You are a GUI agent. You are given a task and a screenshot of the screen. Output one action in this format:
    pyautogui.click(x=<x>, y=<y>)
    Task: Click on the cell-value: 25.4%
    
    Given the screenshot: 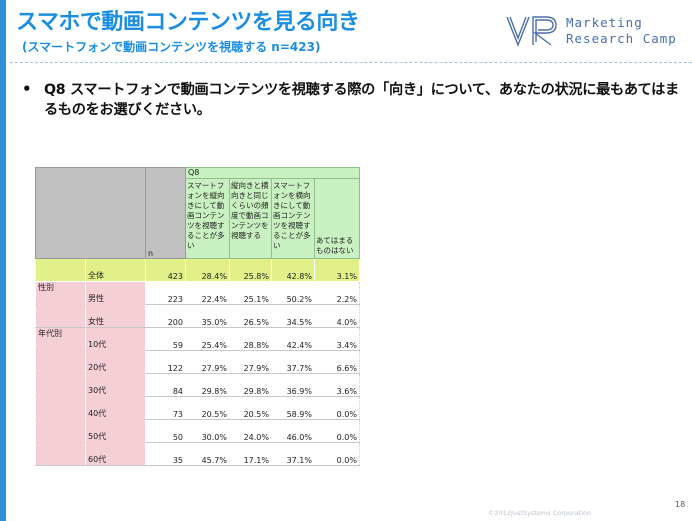 What is the action you would take?
    pyautogui.click(x=207, y=339)
    